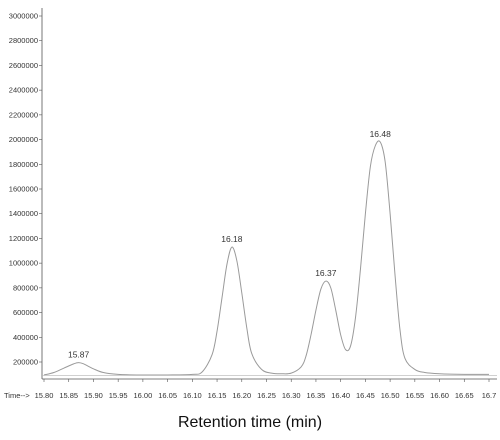 Image resolution: width=500 pixels, height=440 pixels. Describe the element at coordinates (23, 90) in the screenshot. I see `y-tick-label: 2400000` at that location.